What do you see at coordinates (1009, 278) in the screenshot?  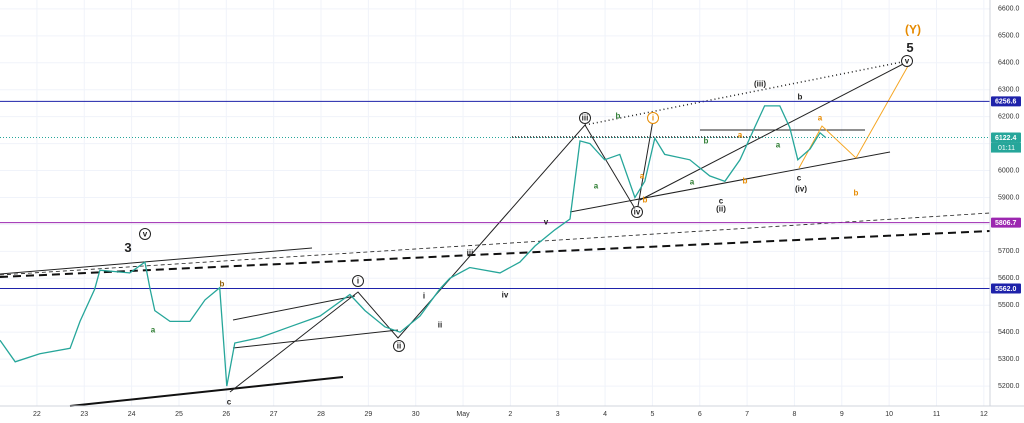 I see `y-tick-label: 5600.0` at bounding box center [1009, 278].